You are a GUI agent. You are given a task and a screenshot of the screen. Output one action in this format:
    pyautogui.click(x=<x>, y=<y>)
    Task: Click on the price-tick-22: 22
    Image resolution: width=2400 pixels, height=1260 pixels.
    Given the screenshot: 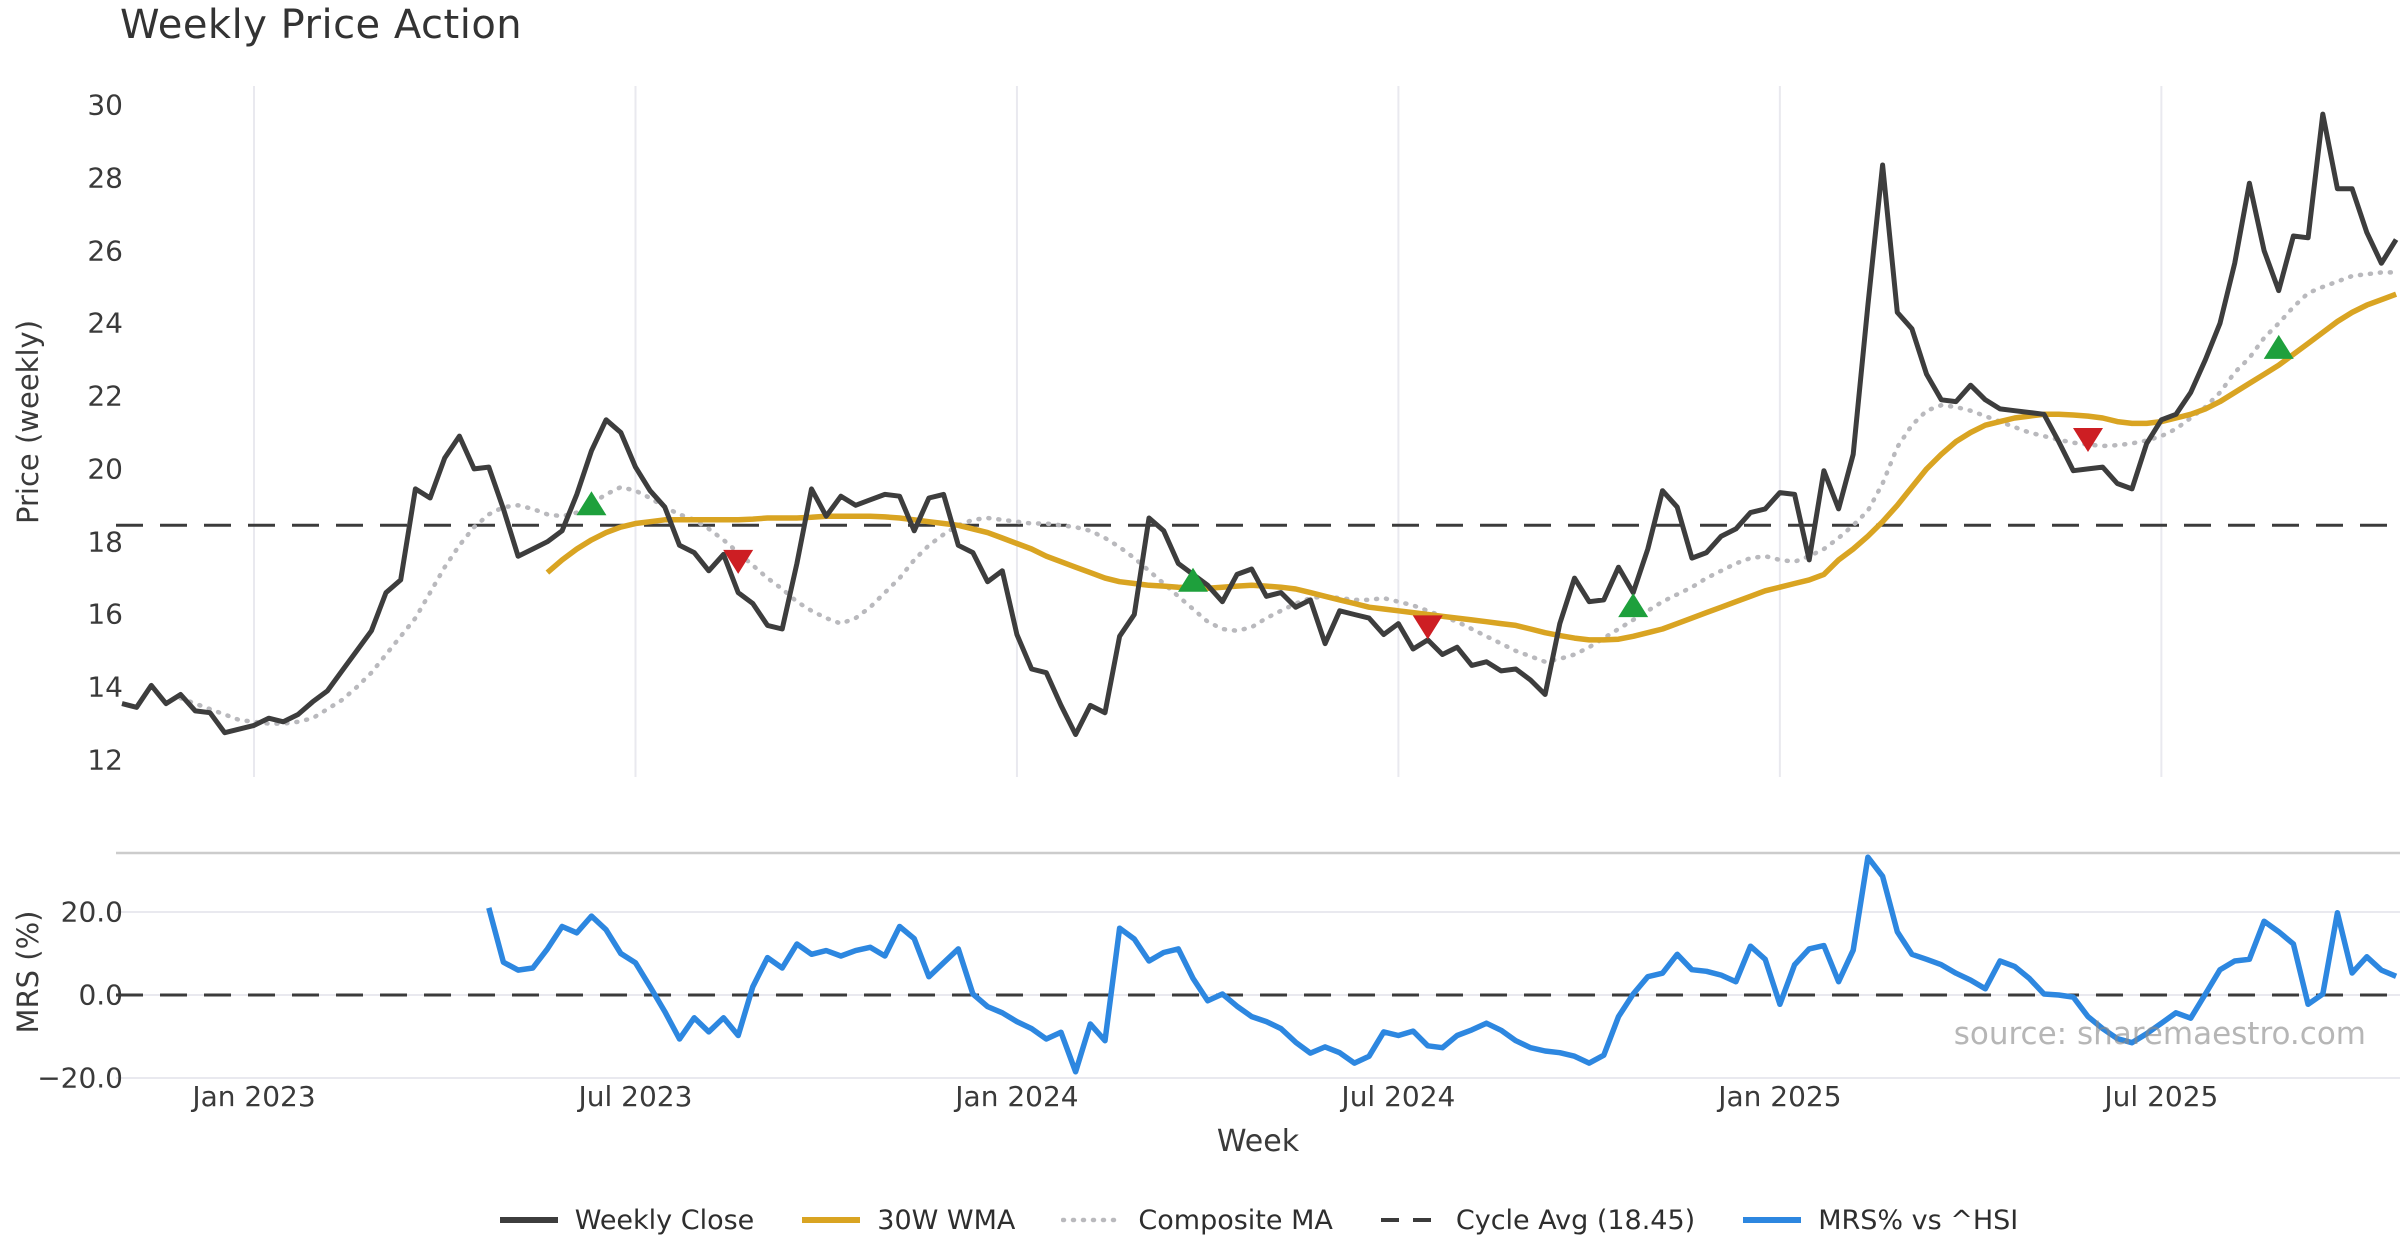 What is the action you would take?
    pyautogui.click(x=105, y=396)
    